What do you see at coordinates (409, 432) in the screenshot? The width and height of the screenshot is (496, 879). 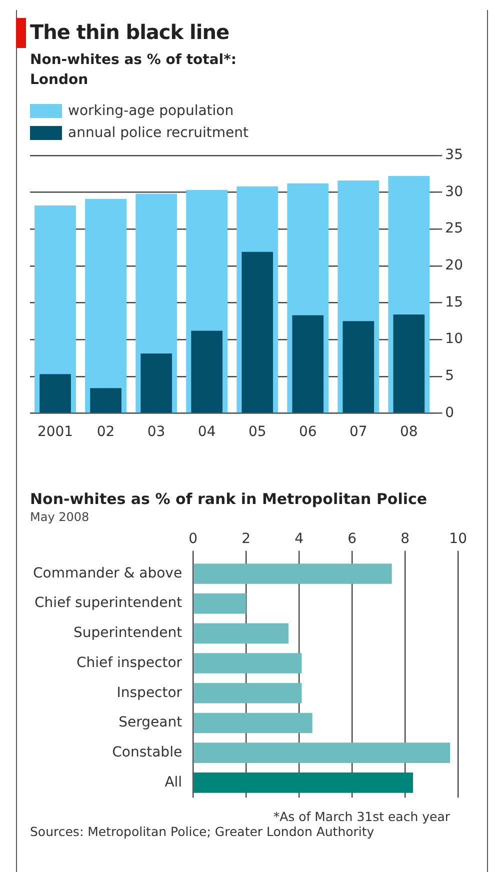 I see `x-tick-label: 08` at bounding box center [409, 432].